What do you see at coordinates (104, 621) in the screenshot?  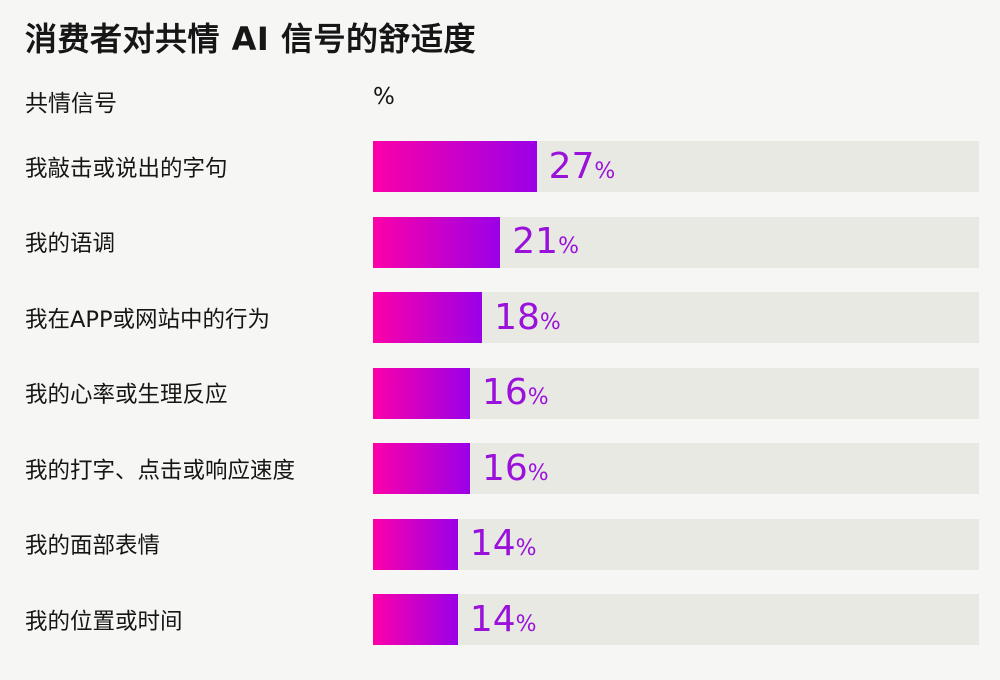 I see `bar-label: 我的位置或时间` at bounding box center [104, 621].